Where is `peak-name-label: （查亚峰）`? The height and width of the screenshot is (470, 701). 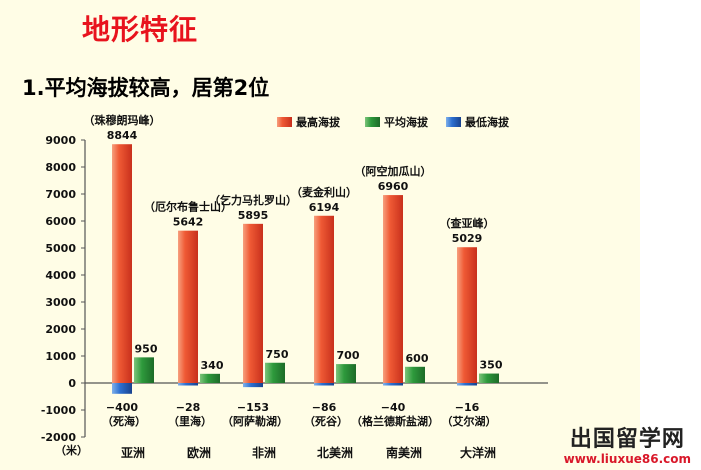 peak-name-label: （查亚峰） is located at coordinates (467, 223).